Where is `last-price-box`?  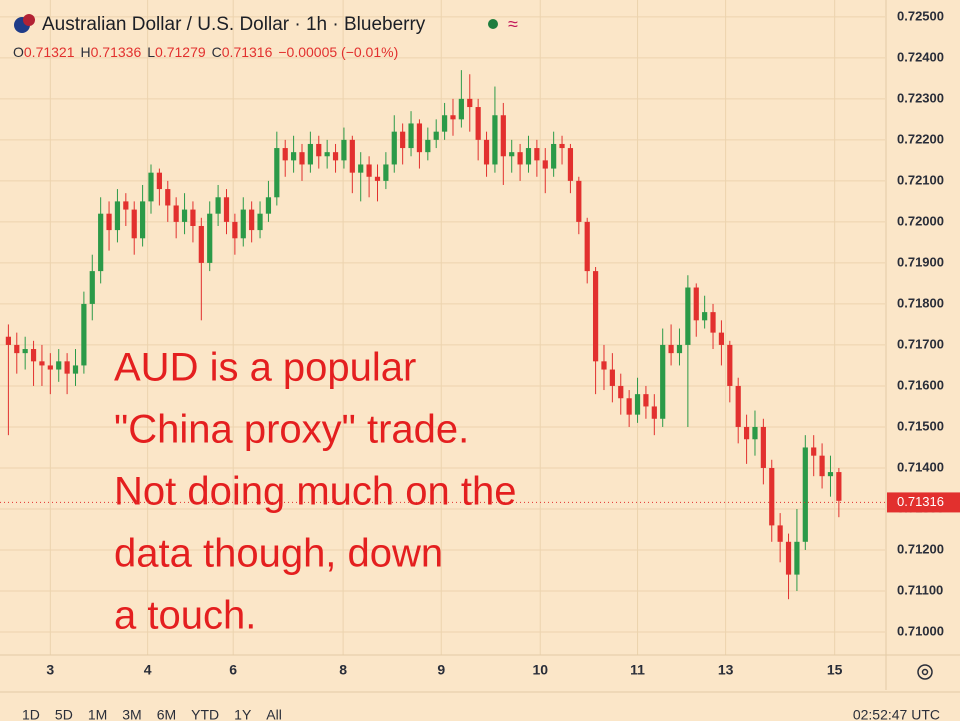
last-price-box is located at coordinates (923, 502).